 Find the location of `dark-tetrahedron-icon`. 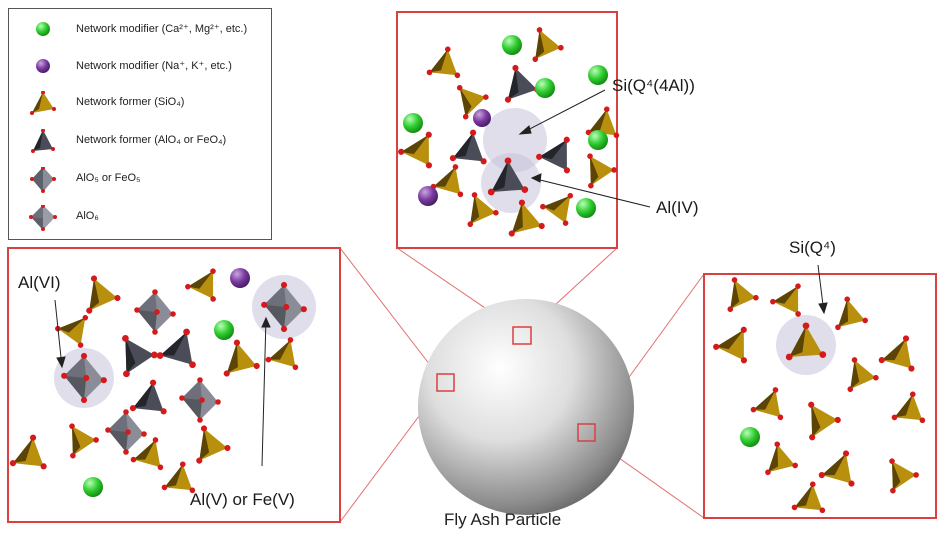

dark-tetrahedron-icon is located at coordinates (43, 141).